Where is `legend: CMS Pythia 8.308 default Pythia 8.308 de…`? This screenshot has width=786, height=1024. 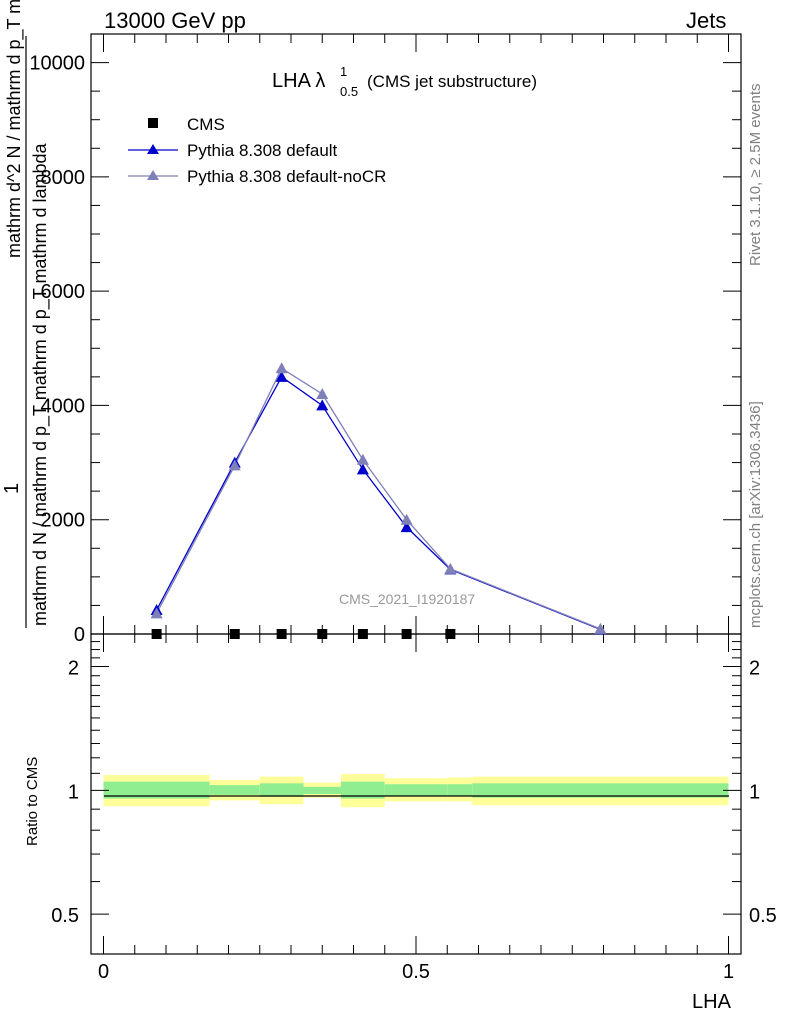
legend: CMS Pythia 8.308 default Pythia 8.308 de… is located at coordinates (257, 150).